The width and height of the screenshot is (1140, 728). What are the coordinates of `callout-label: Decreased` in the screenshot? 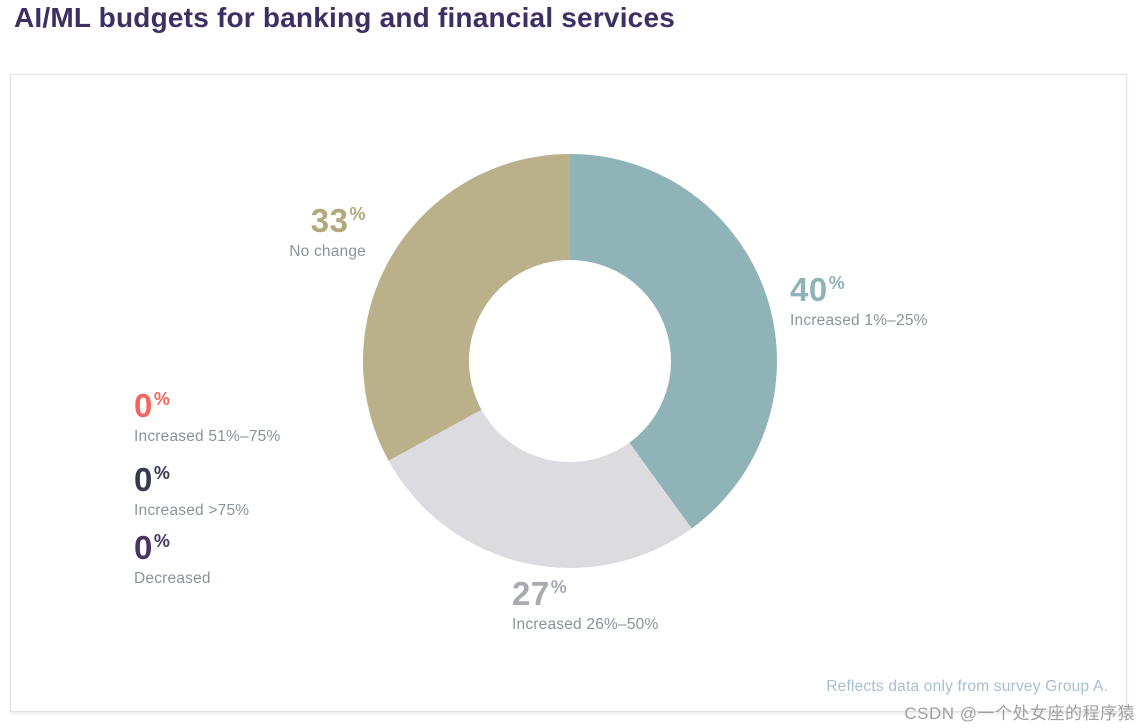 It's located at (172, 578).